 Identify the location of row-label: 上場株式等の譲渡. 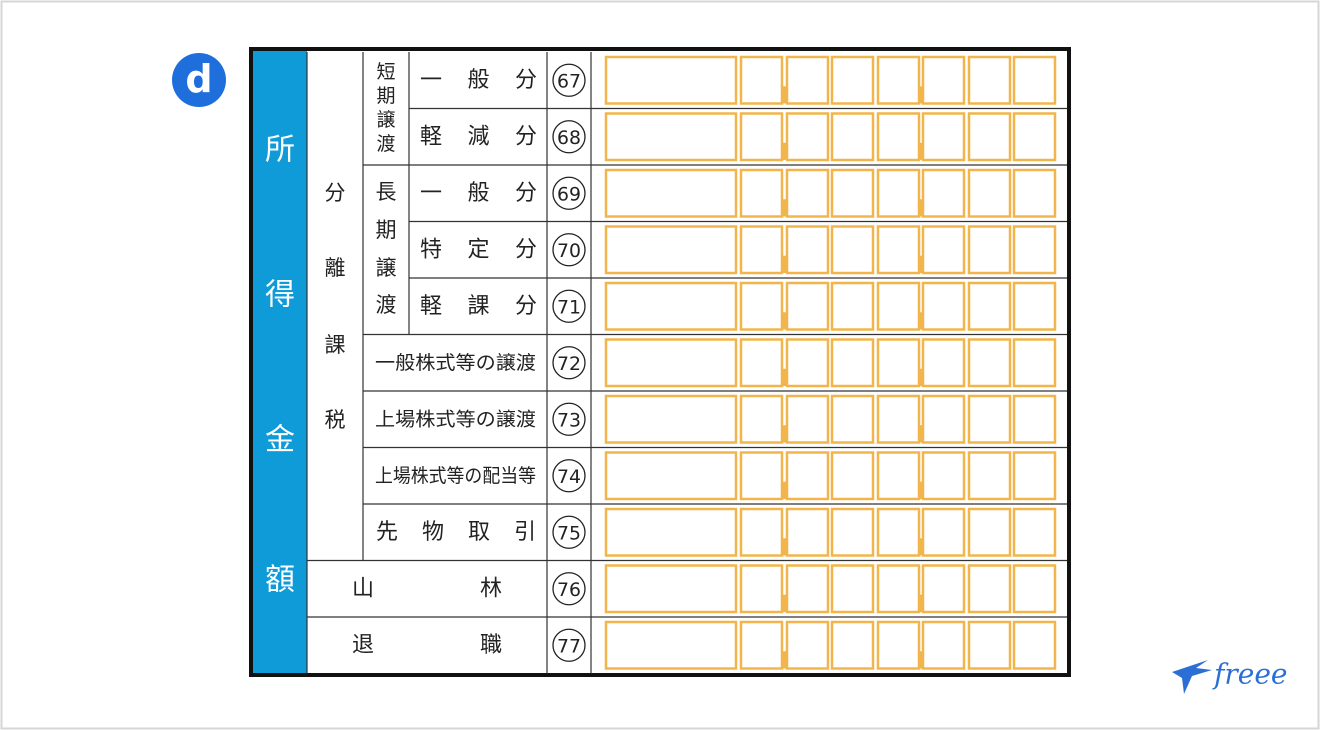
(455, 419).